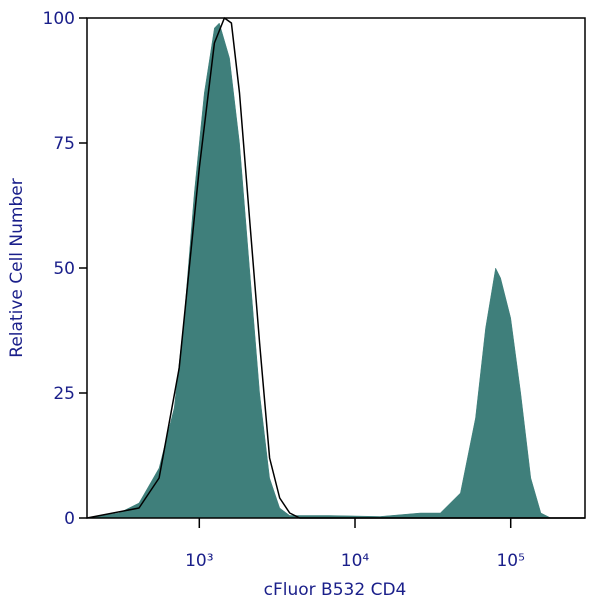 This screenshot has width=591, height=612. Describe the element at coordinates (69, 519) in the screenshot. I see `y-tick-label: 0` at that location.